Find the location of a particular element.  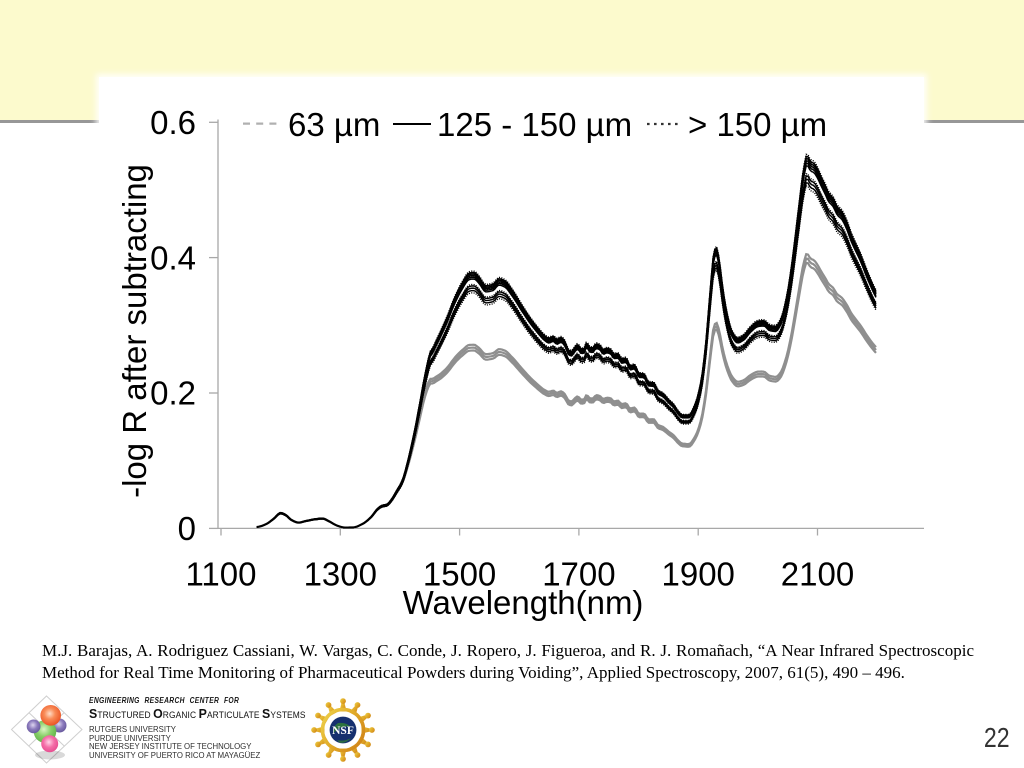

svg-text: -log R after subtracting is located at coordinates (134, 331).